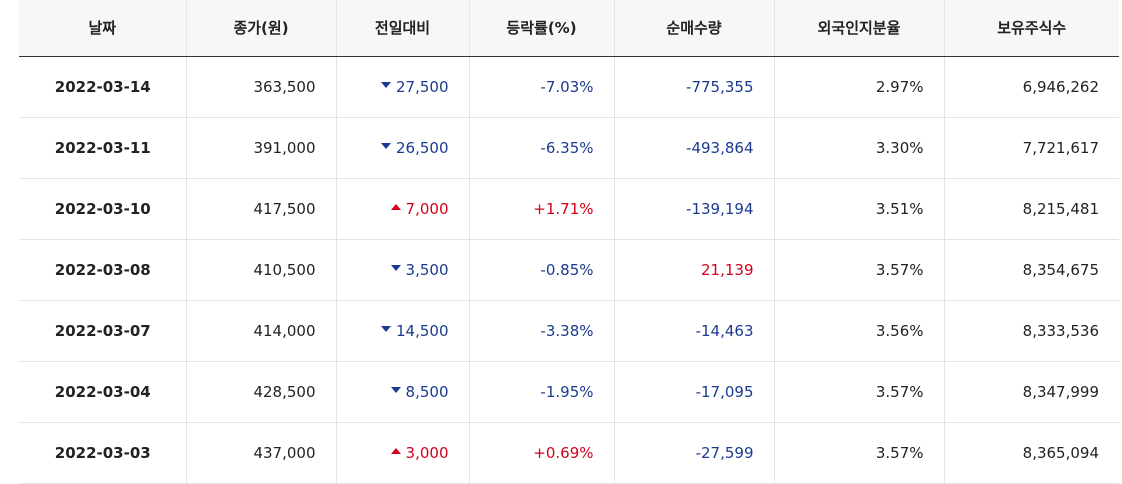  What do you see at coordinates (724, 330) in the screenshot?
I see `cell-net-buy-value: -14,463` at bounding box center [724, 330].